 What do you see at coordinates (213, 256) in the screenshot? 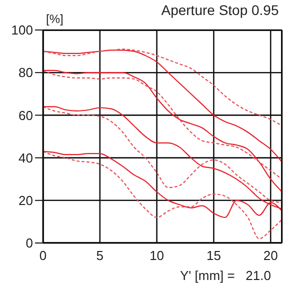
I see `x-tick-label: 15` at bounding box center [213, 256].